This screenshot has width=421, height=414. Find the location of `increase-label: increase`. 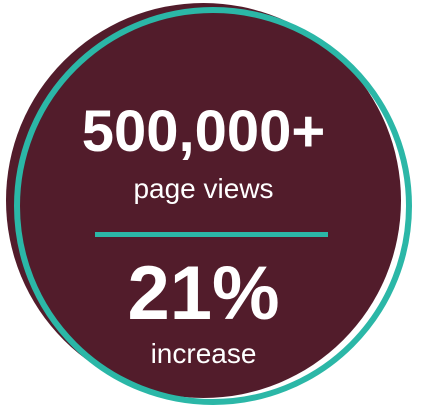

increase-label: increase is located at coordinates (203, 353).